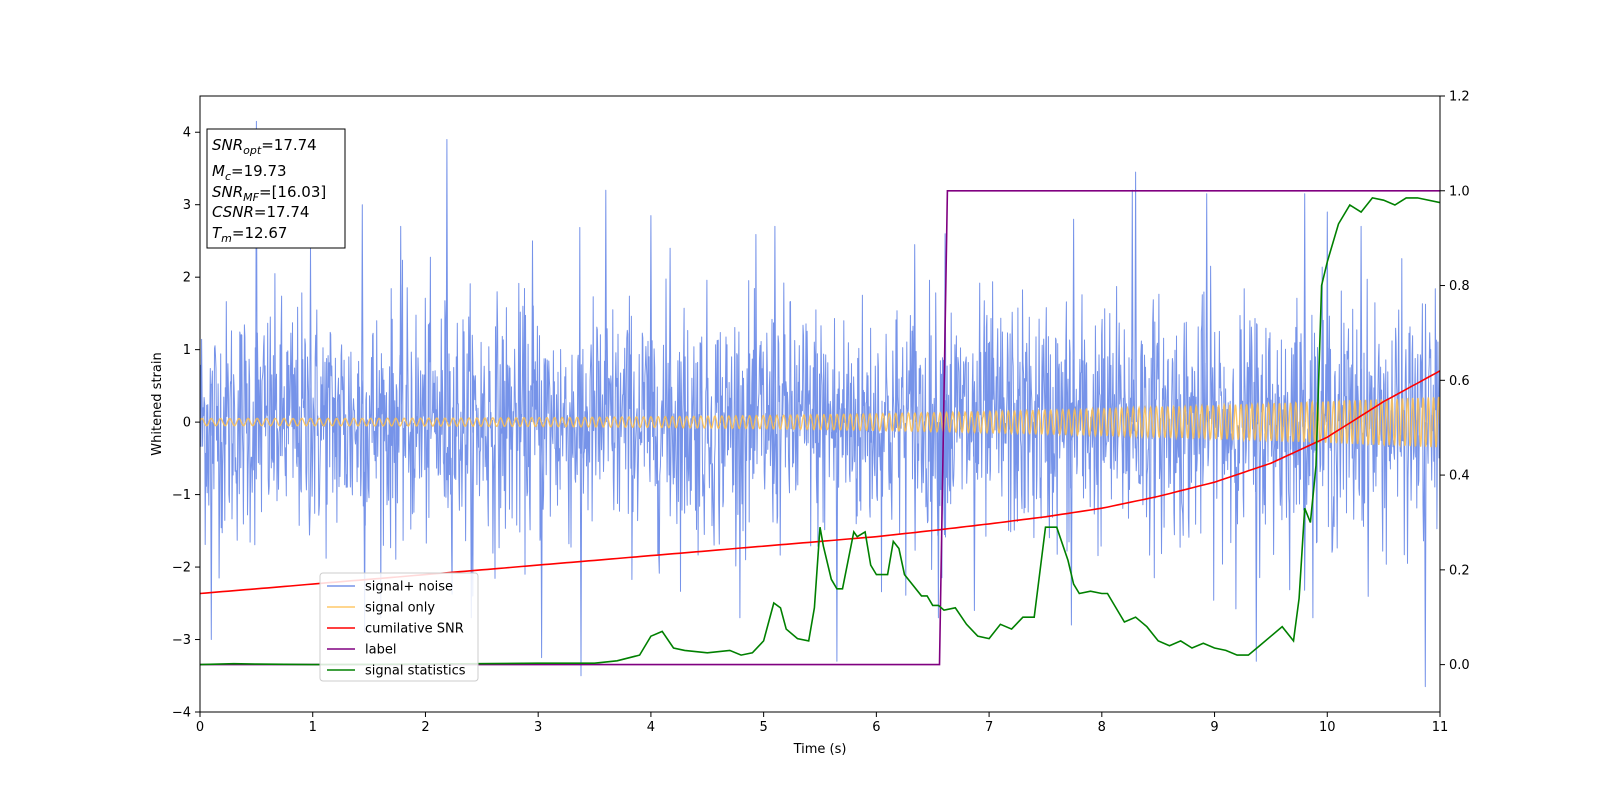 Image resolution: width=1600 pixels, height=800 pixels. I want to click on legend-label: signal statistics, so click(415, 671).